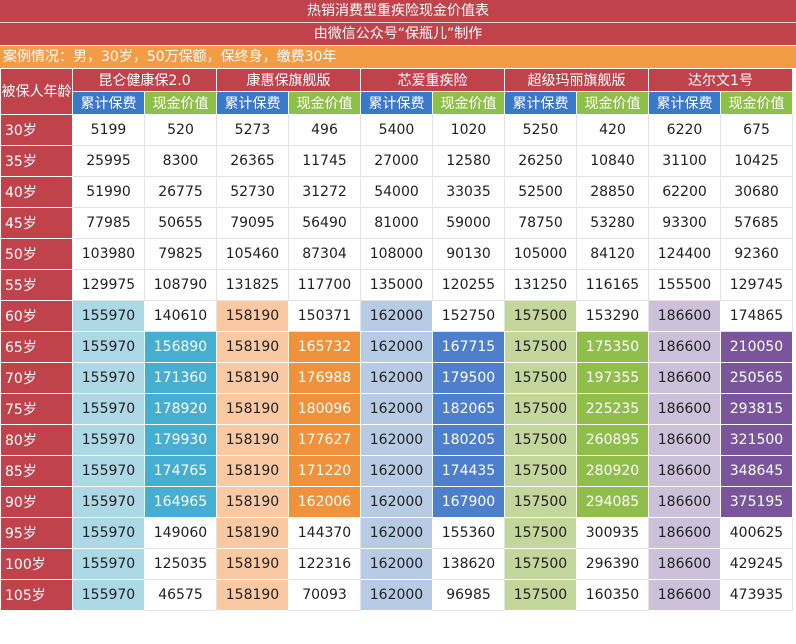 This screenshot has height=644, width=796. I want to click on cash-value-cell: 177627, so click(324, 440).